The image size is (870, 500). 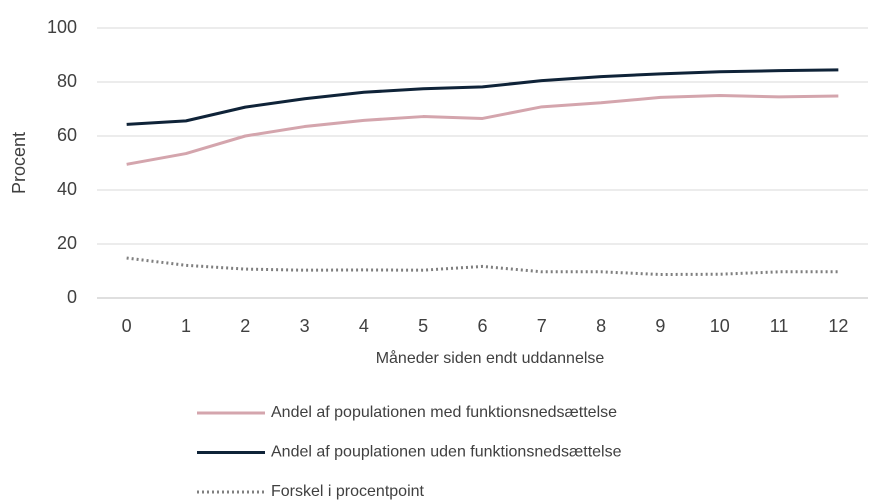 I want to click on x-tick-label: 7, so click(x=542, y=326).